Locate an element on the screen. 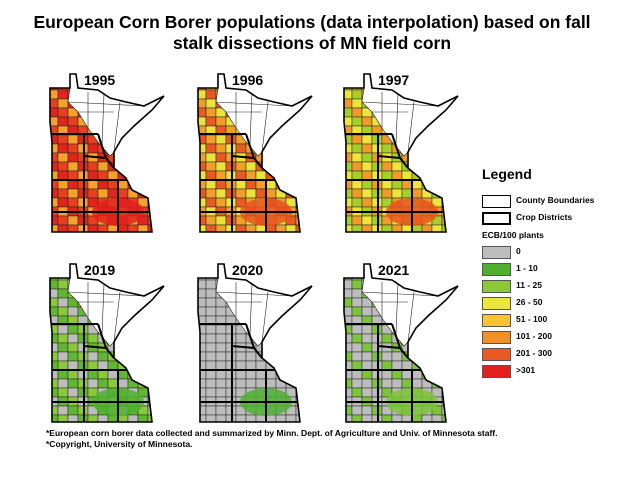  legend-row-crop-districts: Crop Districts is located at coordinates (552, 219).